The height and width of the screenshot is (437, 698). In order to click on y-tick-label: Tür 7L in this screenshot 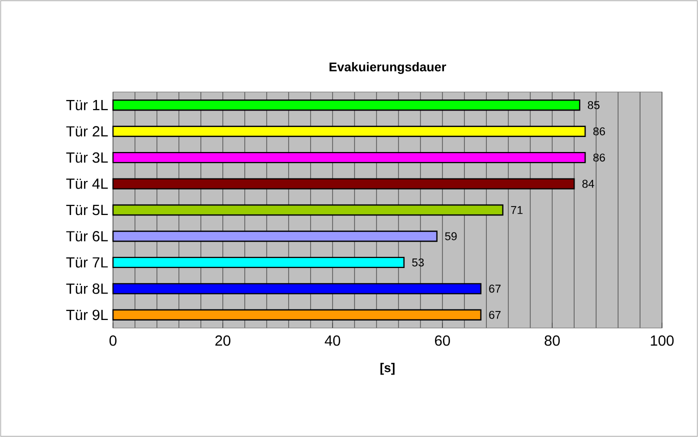, I will do `click(87, 262)`.